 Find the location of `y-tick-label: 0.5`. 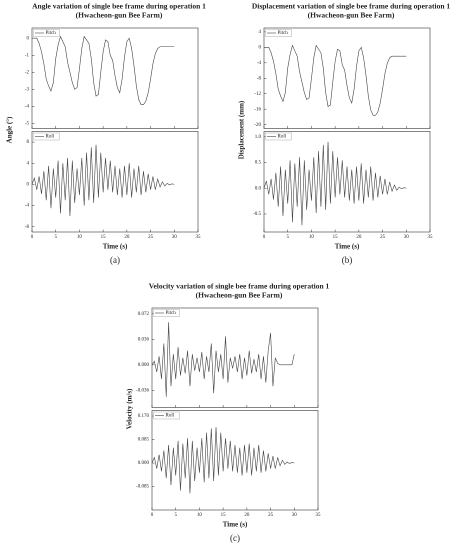

y-tick-label: 0.5 is located at coordinates (258, 163).